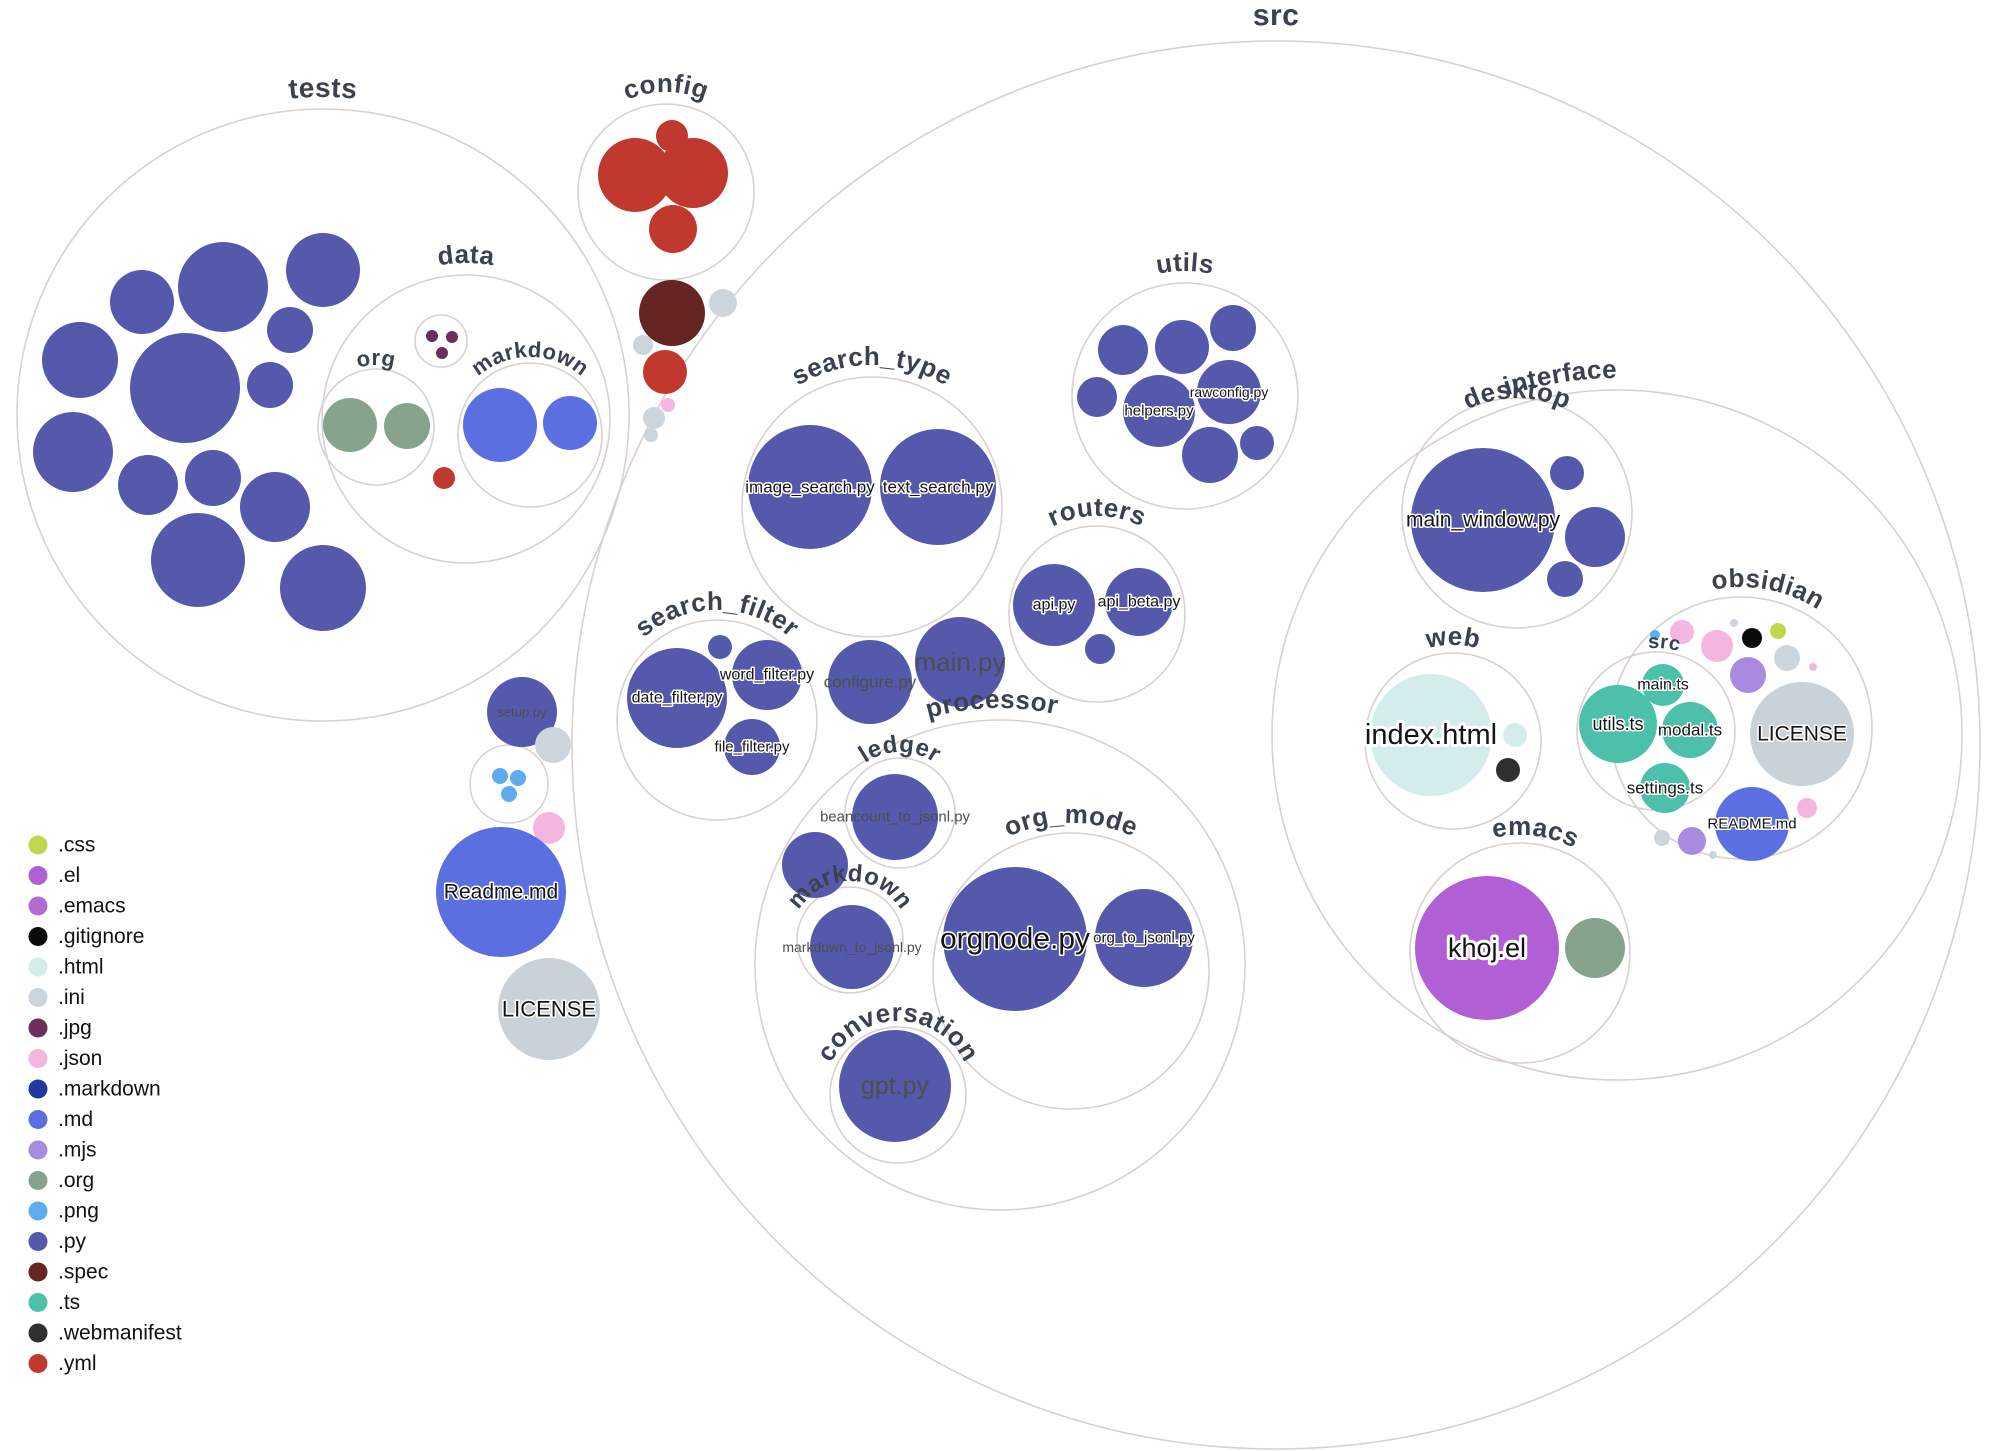  Describe the element at coordinates (109, 1089) in the screenshot. I see `legend-label-markdown: .markdown` at that location.